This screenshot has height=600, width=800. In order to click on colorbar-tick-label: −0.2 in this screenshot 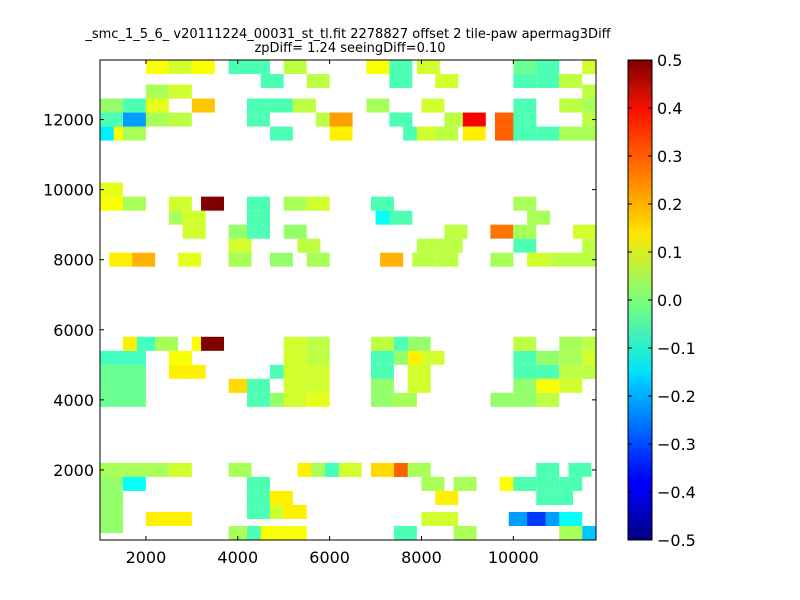, I will do `click(676, 396)`.